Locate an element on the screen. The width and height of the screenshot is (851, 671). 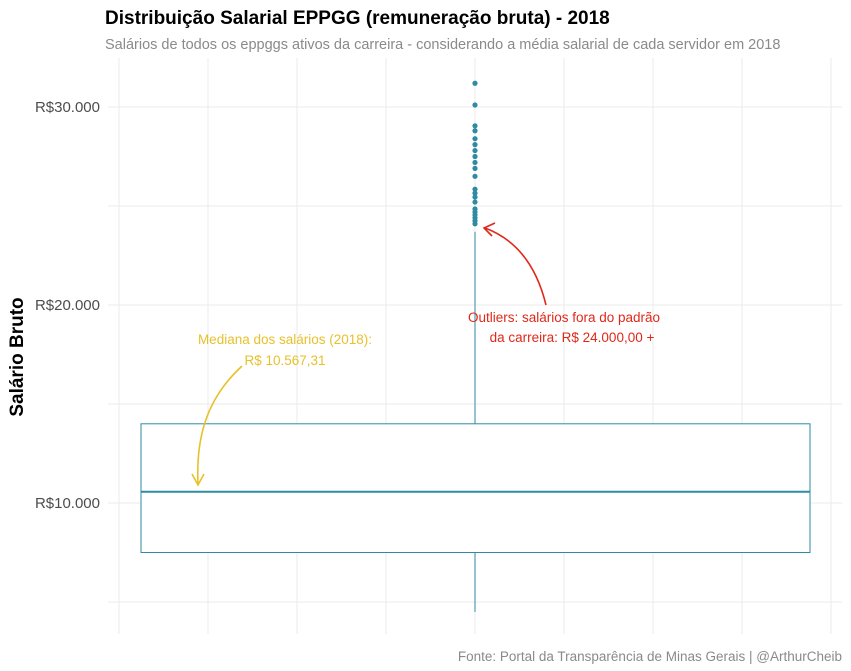
y-tick-label: R$20.000 is located at coordinates (67, 305).